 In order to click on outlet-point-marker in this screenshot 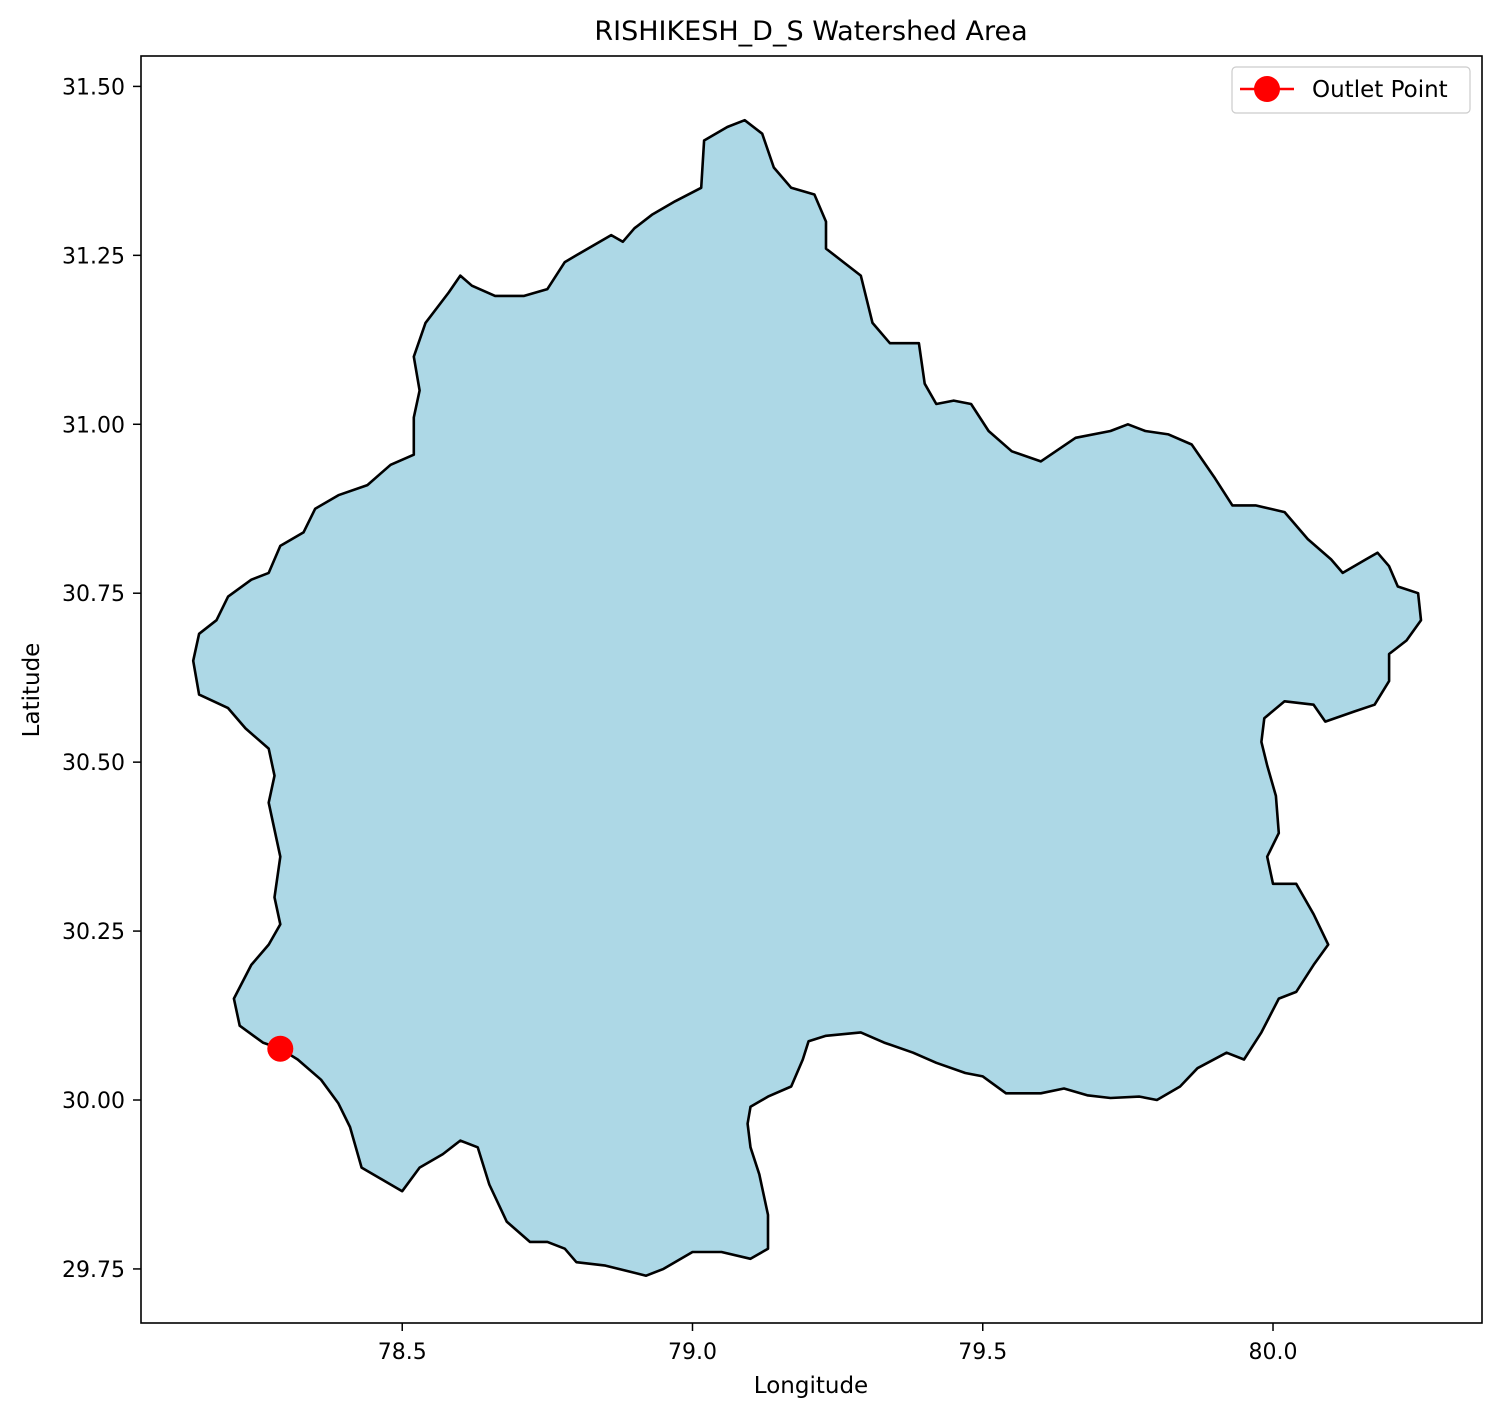, I will do `click(280, 1048)`.